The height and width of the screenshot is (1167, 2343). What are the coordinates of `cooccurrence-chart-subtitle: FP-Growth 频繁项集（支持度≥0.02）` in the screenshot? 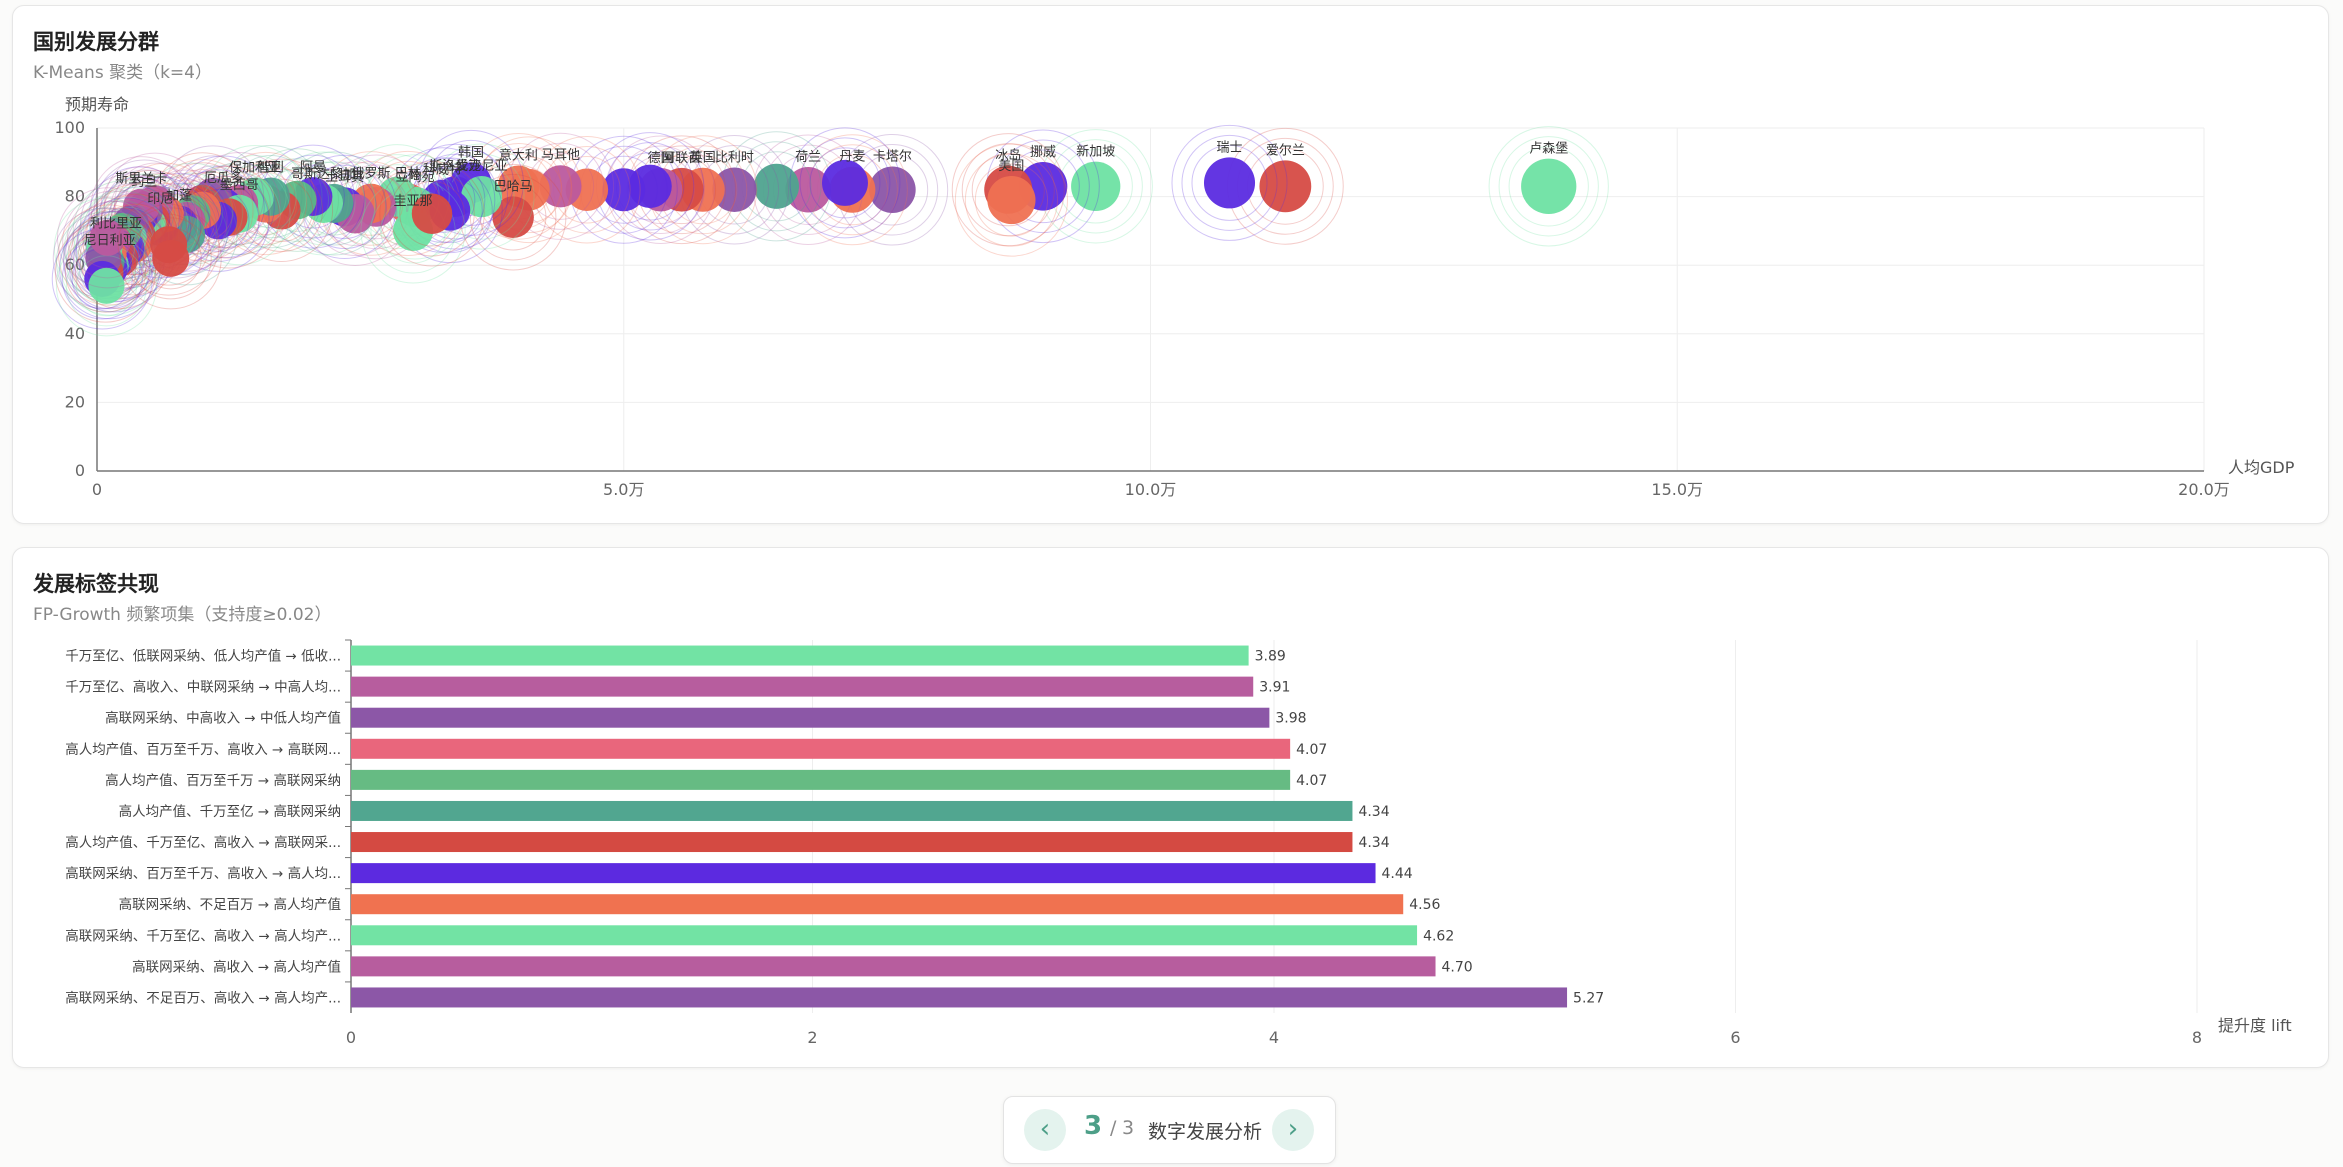 It's located at (182, 615).